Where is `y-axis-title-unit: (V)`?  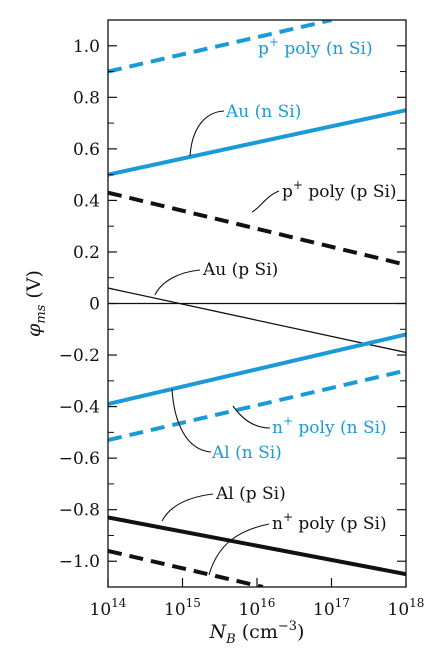
y-axis-title-unit: (V) is located at coordinates (34, 287).